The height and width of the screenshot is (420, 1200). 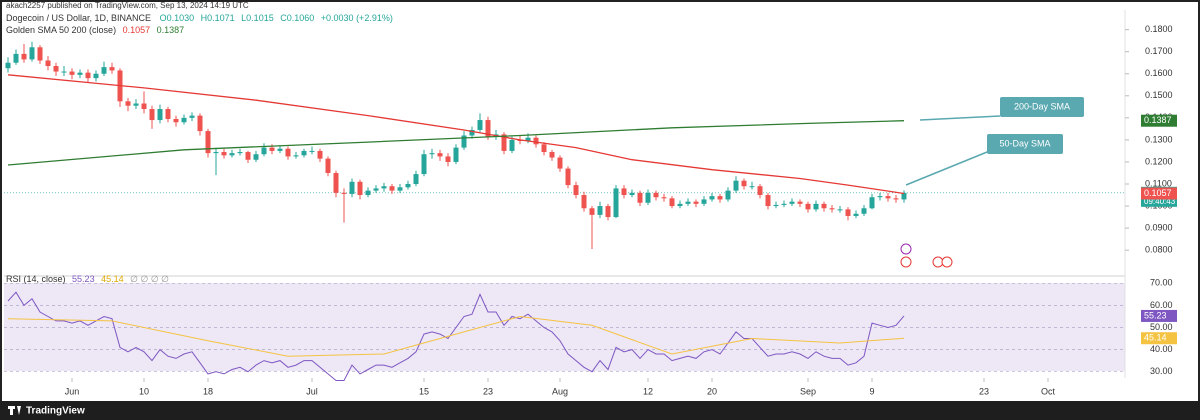 What do you see at coordinates (1042, 106) in the screenshot?
I see `annotation: 200-Day SMA` at bounding box center [1042, 106].